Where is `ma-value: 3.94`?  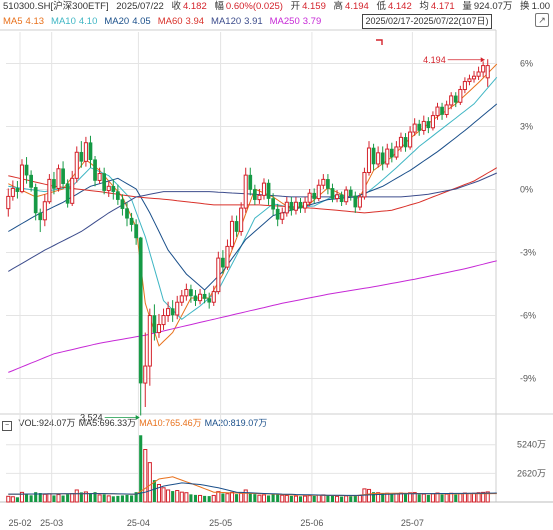
ma-value: 3.94 is located at coordinates (195, 21).